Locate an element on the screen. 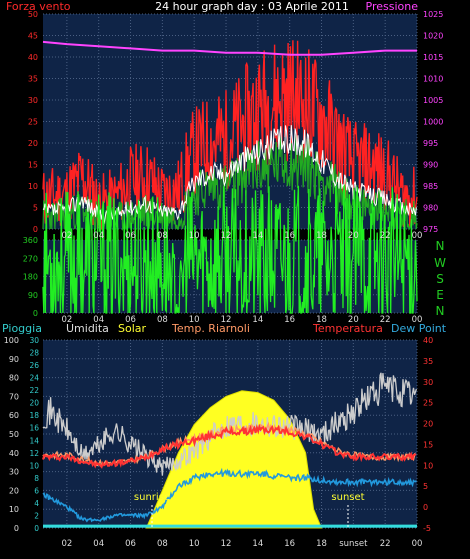  compass-s: S is located at coordinates (440, 279).